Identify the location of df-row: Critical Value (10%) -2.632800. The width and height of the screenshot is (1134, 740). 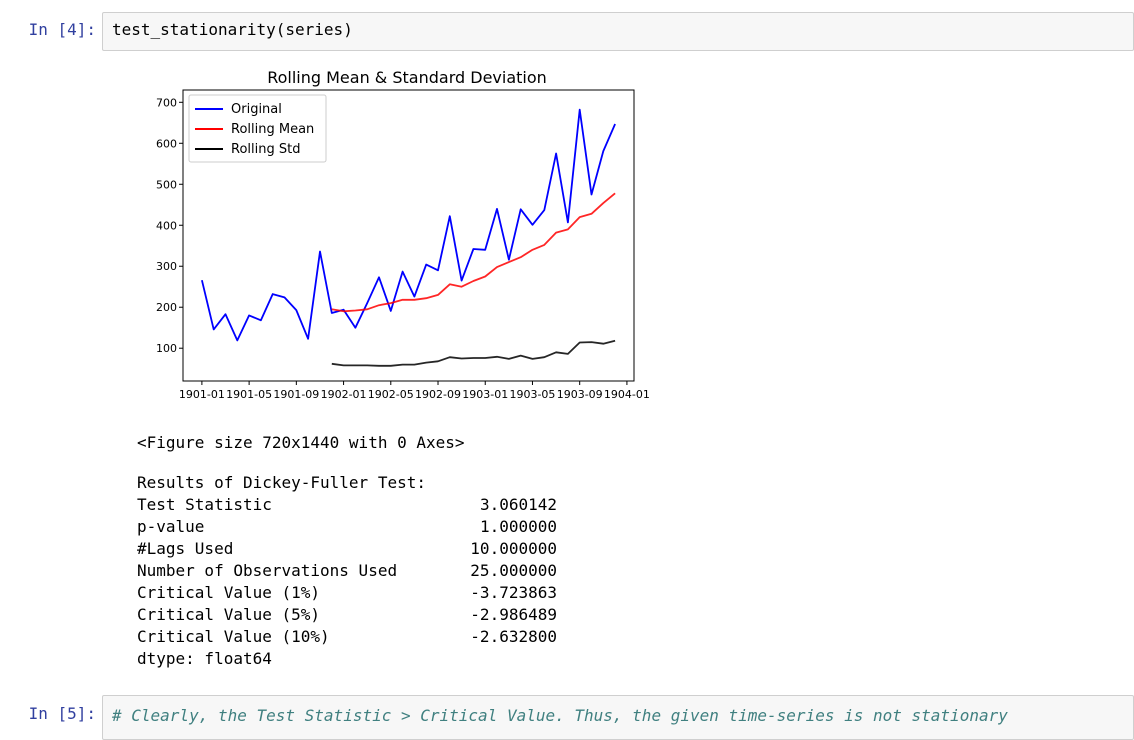
(347, 637).